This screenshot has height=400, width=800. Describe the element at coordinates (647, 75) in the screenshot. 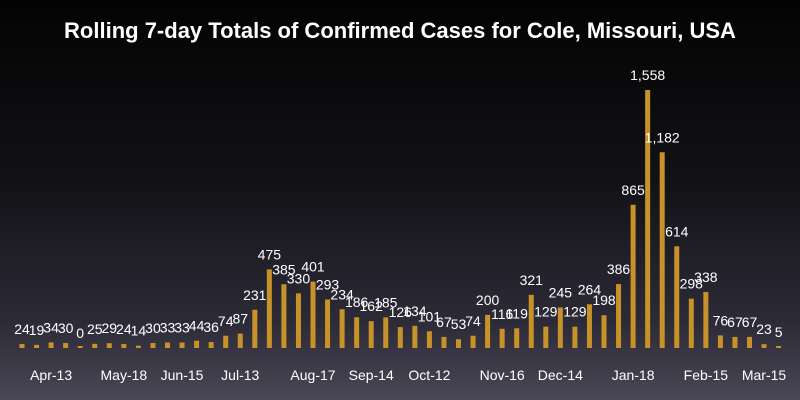

I see `data-label: 1,558` at that location.